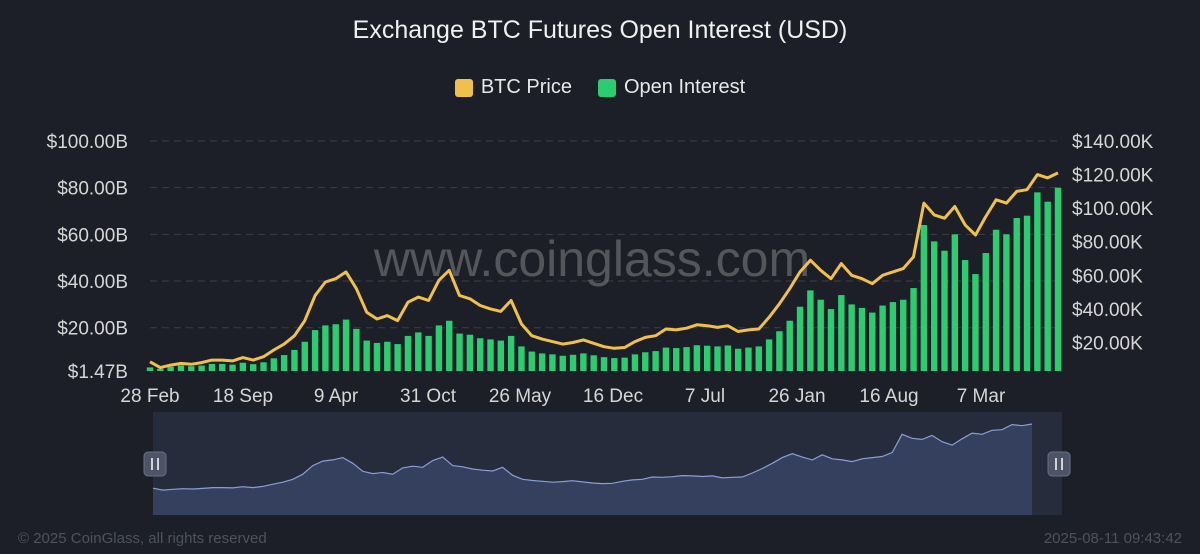 The width and height of the screenshot is (1200, 554). I want to click on navigator-right-handle, so click(1059, 464).